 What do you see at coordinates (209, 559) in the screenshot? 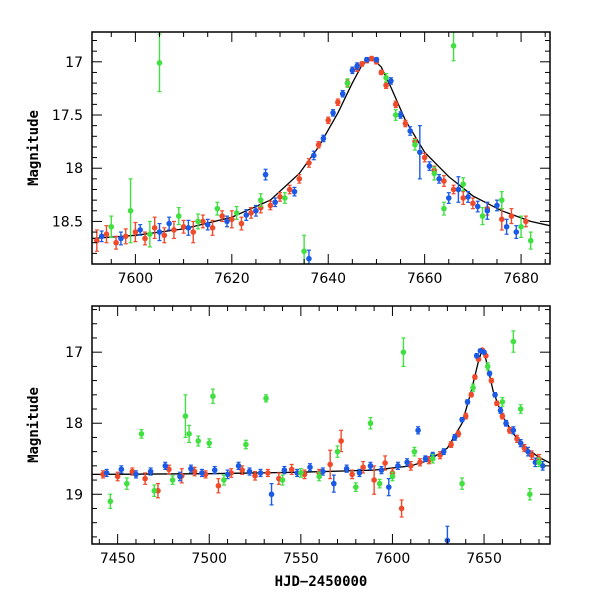
I see `bottom-x-tick-label: 7500` at bounding box center [209, 559].